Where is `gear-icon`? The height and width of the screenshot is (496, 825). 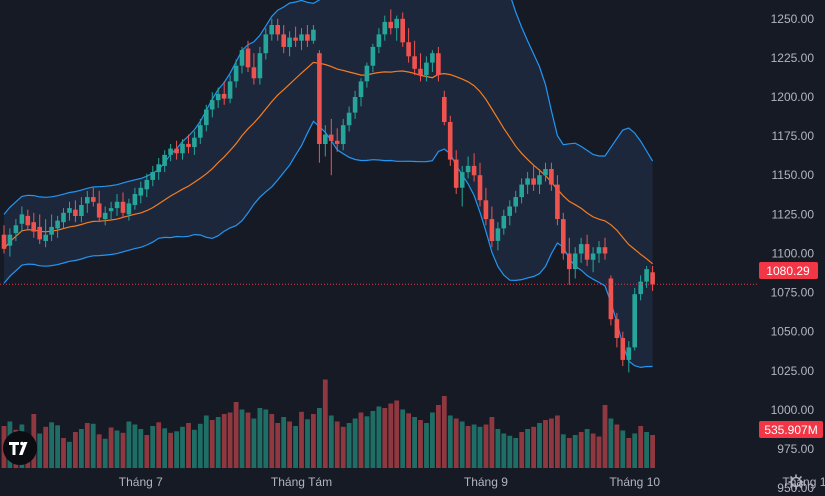 gear-icon is located at coordinates (796, 482).